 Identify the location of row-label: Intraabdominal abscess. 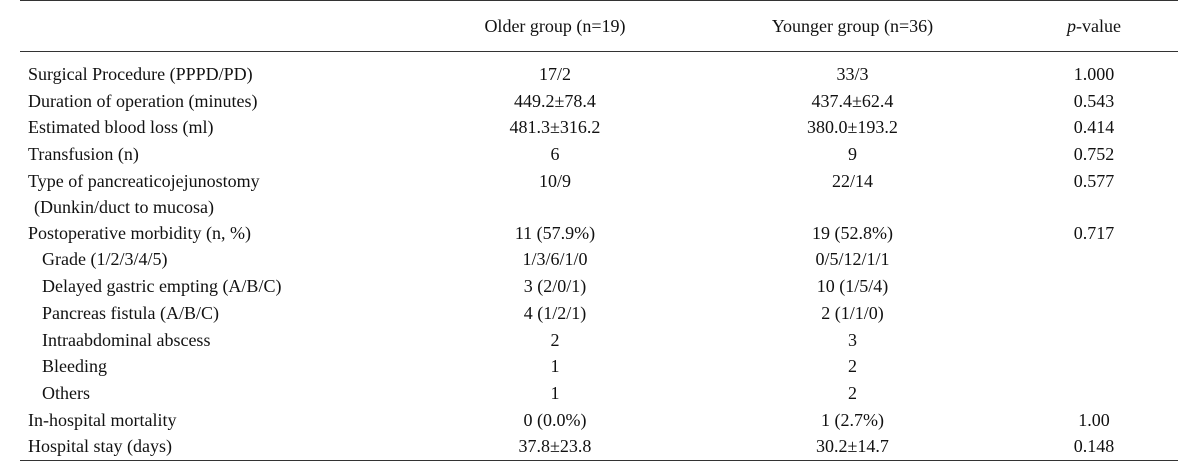
(126, 339).